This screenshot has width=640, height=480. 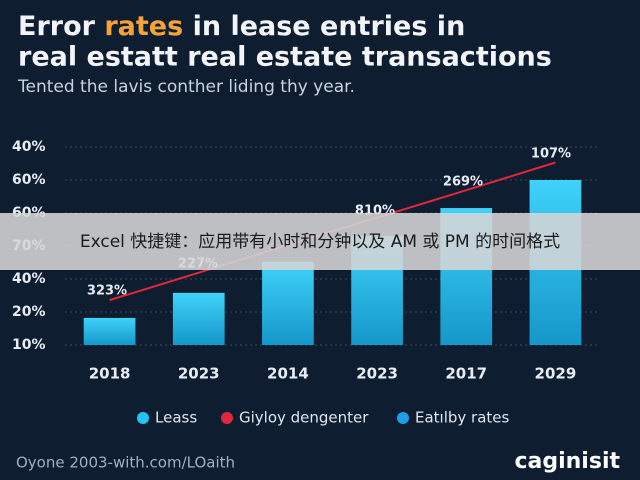 What do you see at coordinates (110, 374) in the screenshot?
I see `x-tick-label: 2018` at bounding box center [110, 374].